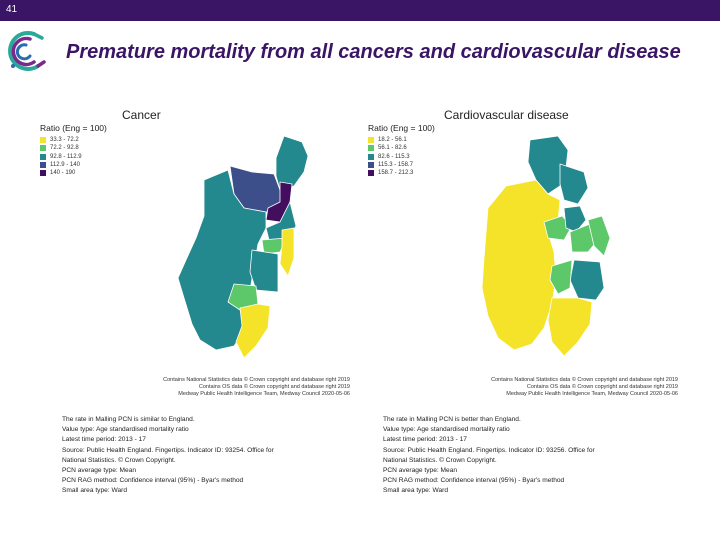  Describe the element at coordinates (65, 165) in the screenshot. I see `legend-label: 112.9 - 140` at that location.